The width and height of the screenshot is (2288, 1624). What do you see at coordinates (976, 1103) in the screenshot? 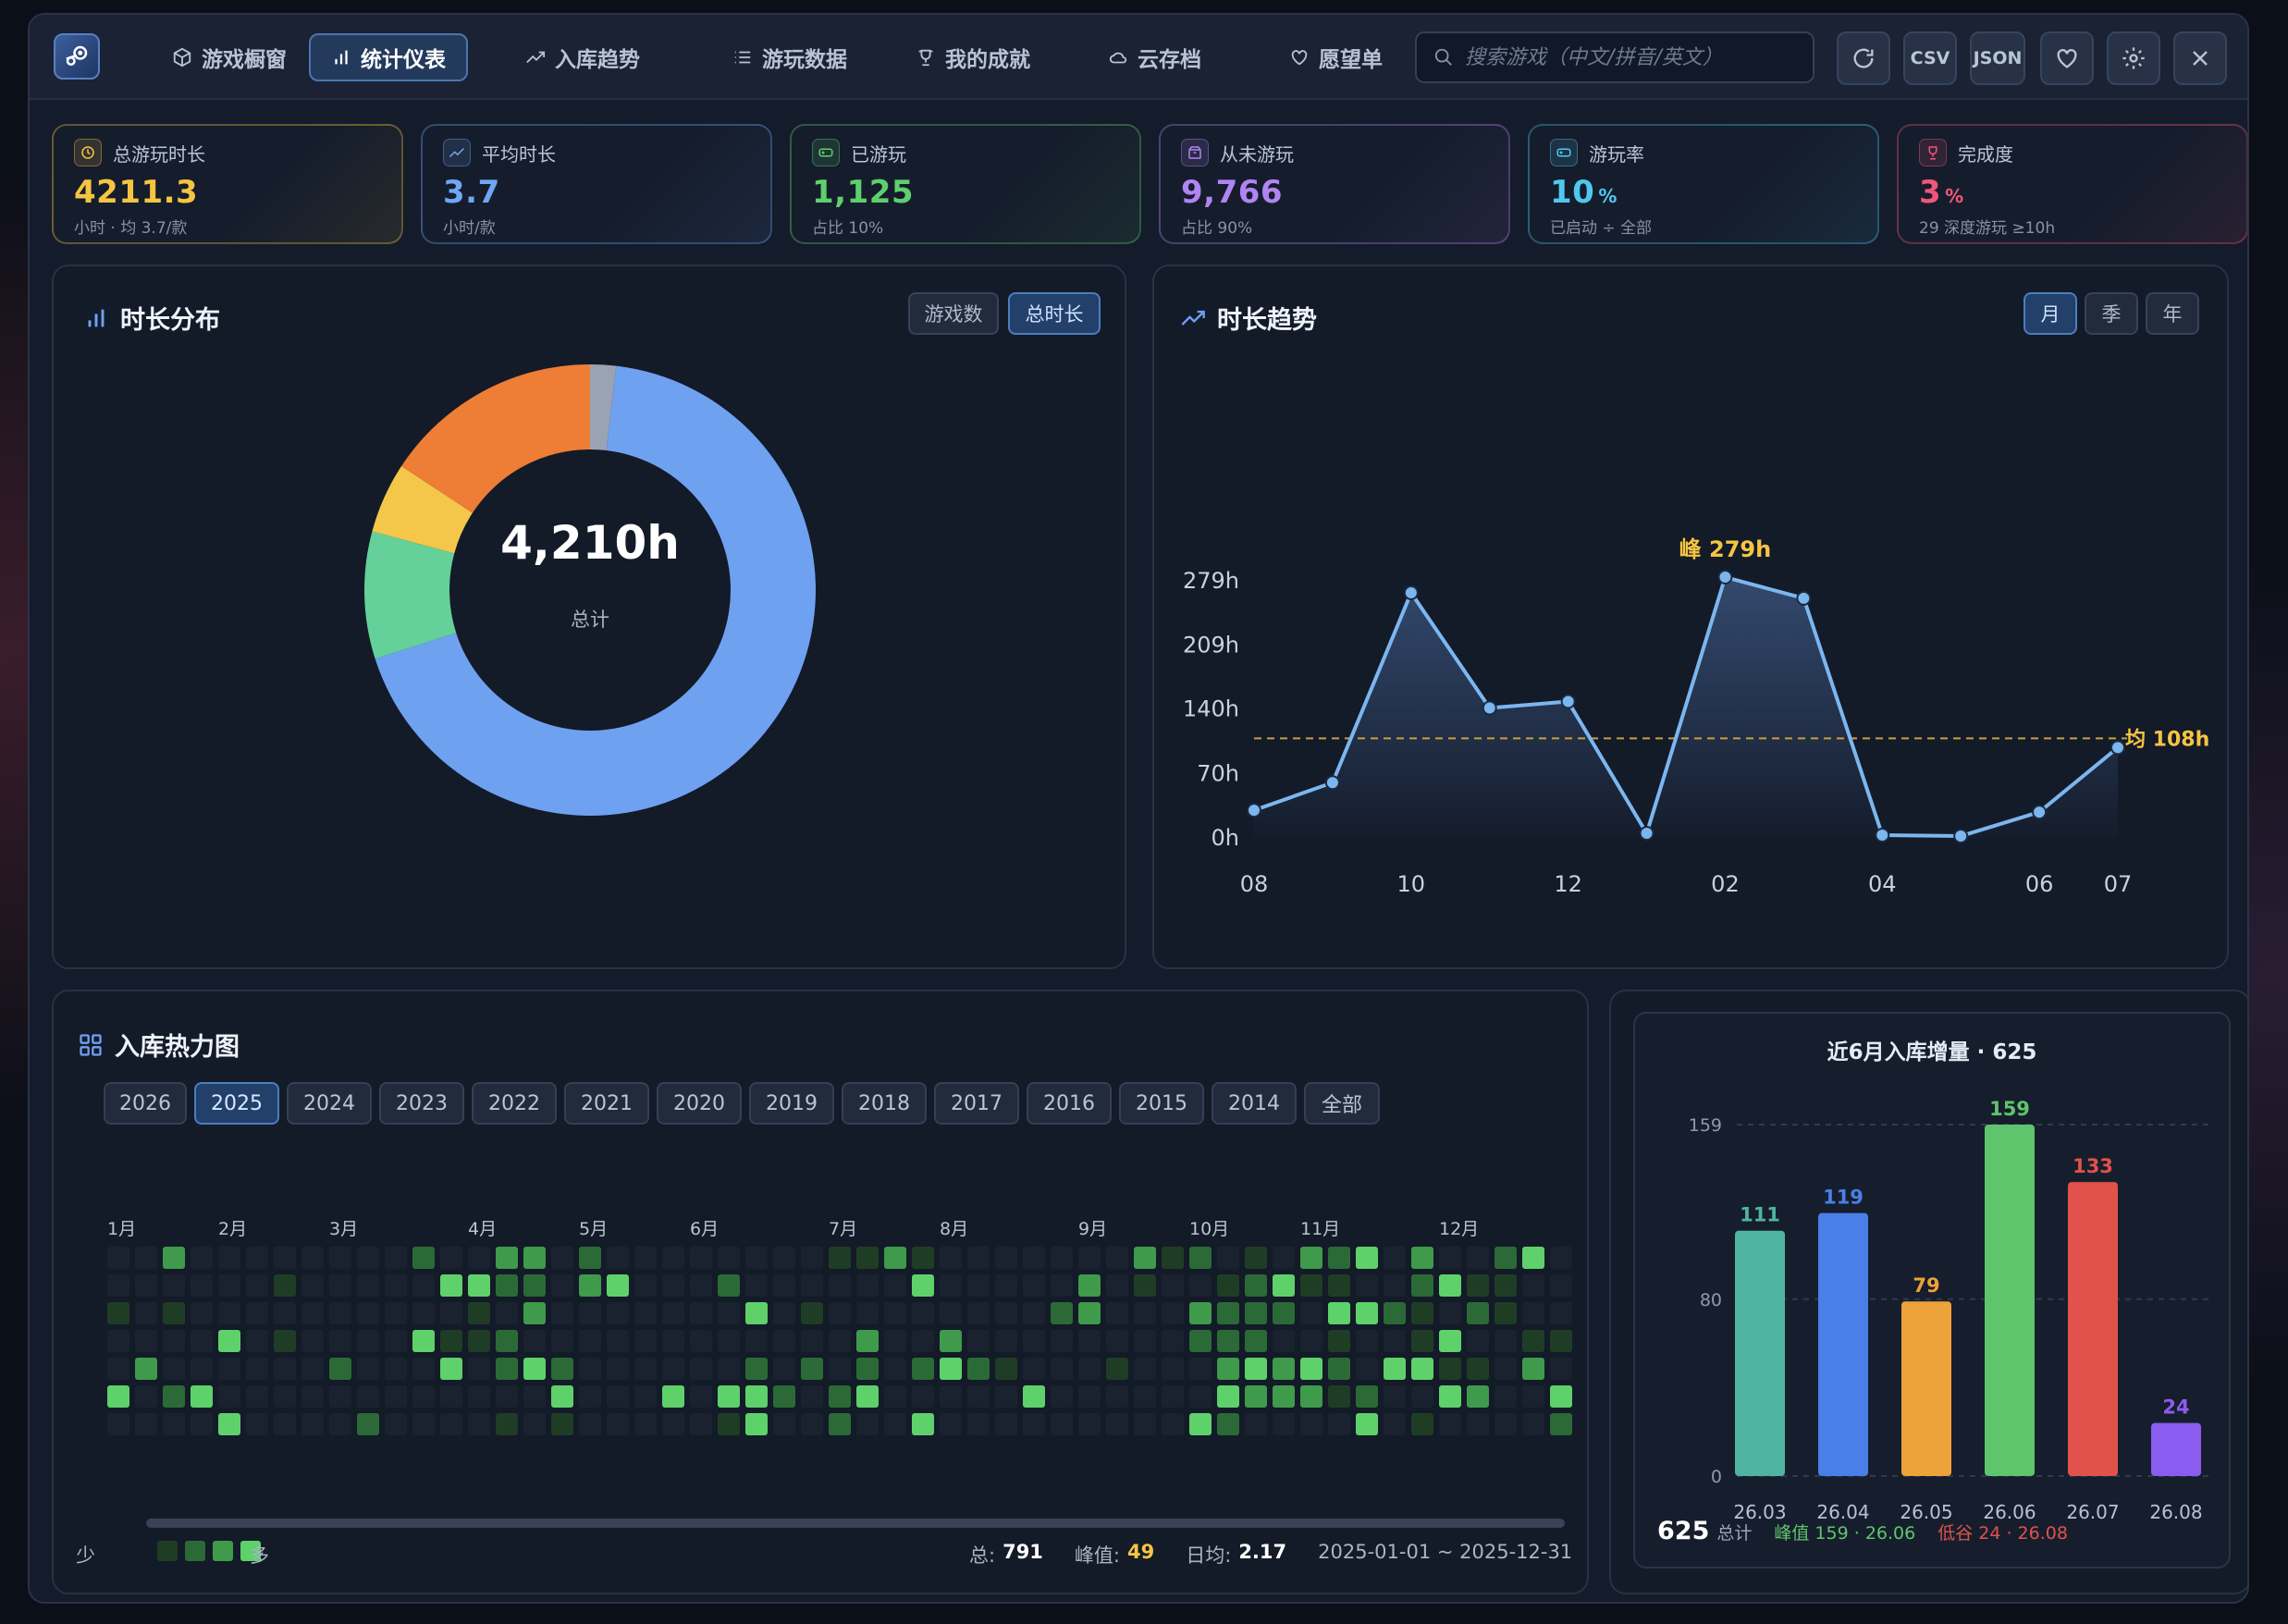
I see `year-button: 2017` at bounding box center [976, 1103].